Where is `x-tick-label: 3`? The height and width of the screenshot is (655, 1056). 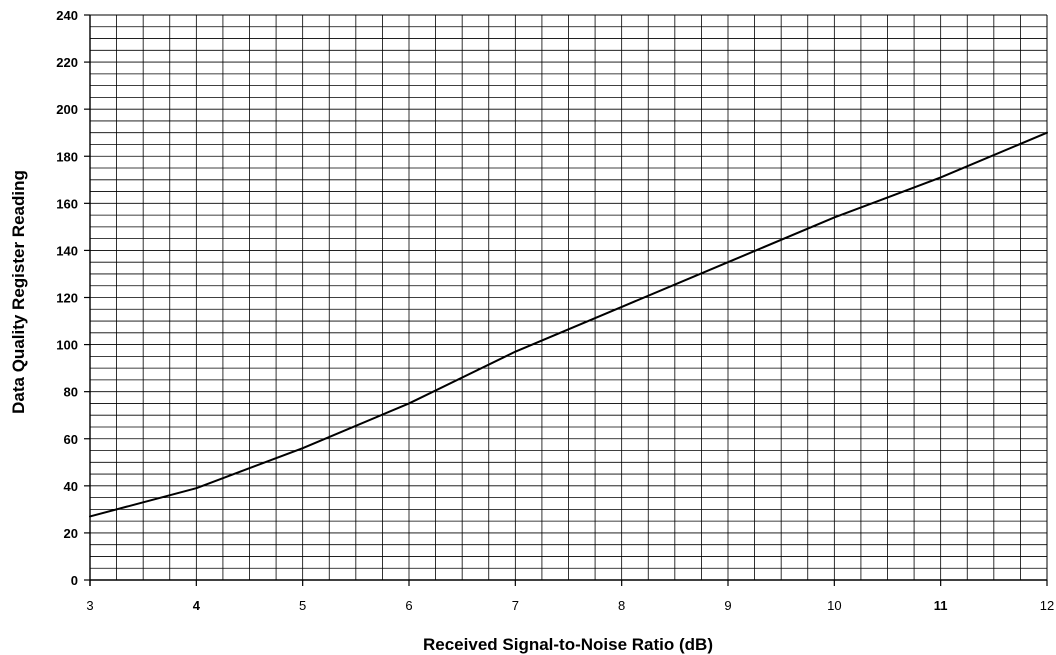 x-tick-label: 3 is located at coordinates (89, 605).